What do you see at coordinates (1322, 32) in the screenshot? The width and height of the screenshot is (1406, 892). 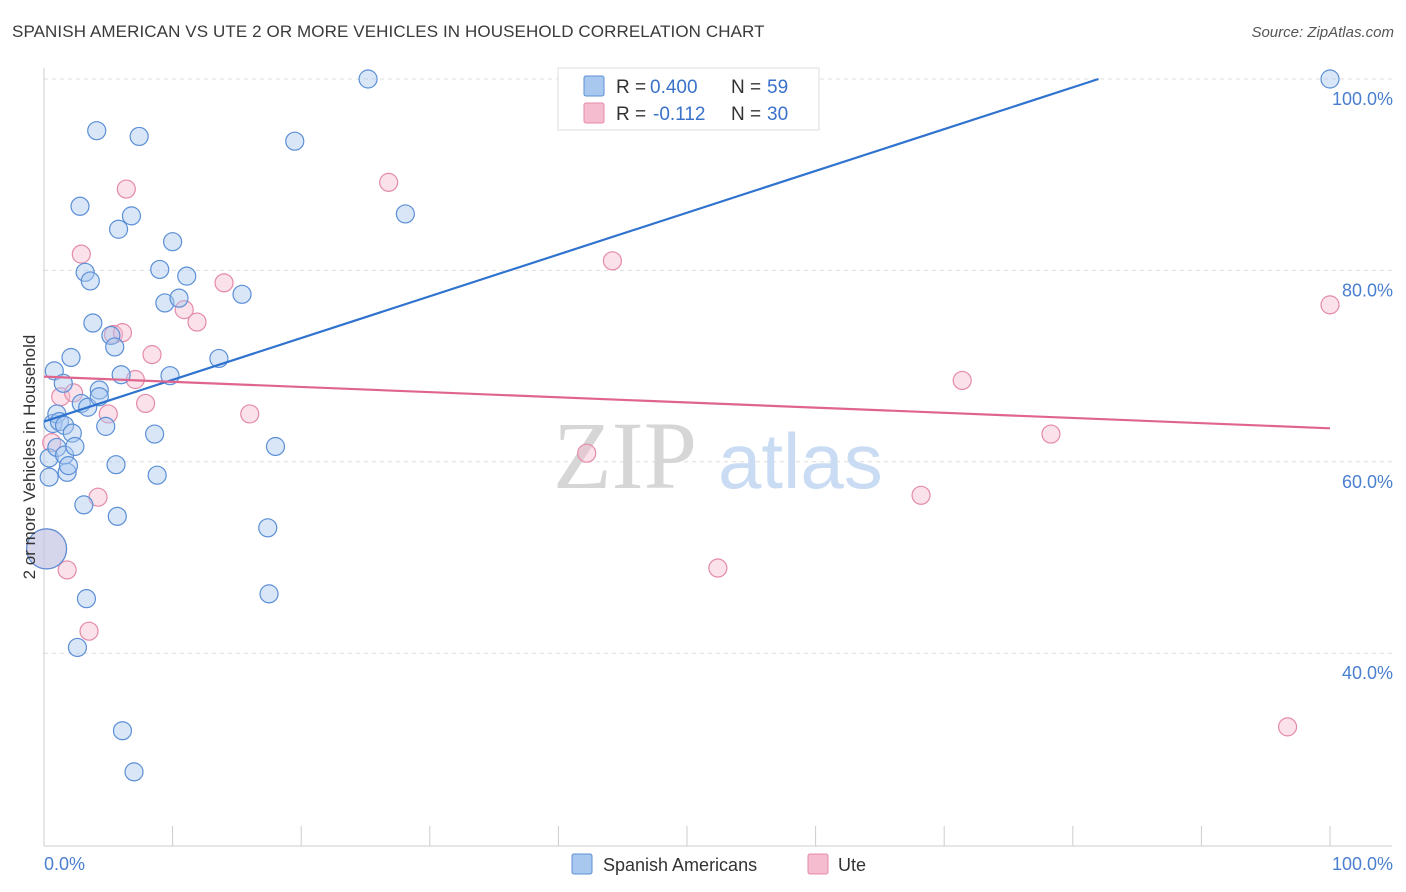 I see `source-label: Source: ZipAtlas.com` at bounding box center [1322, 32].